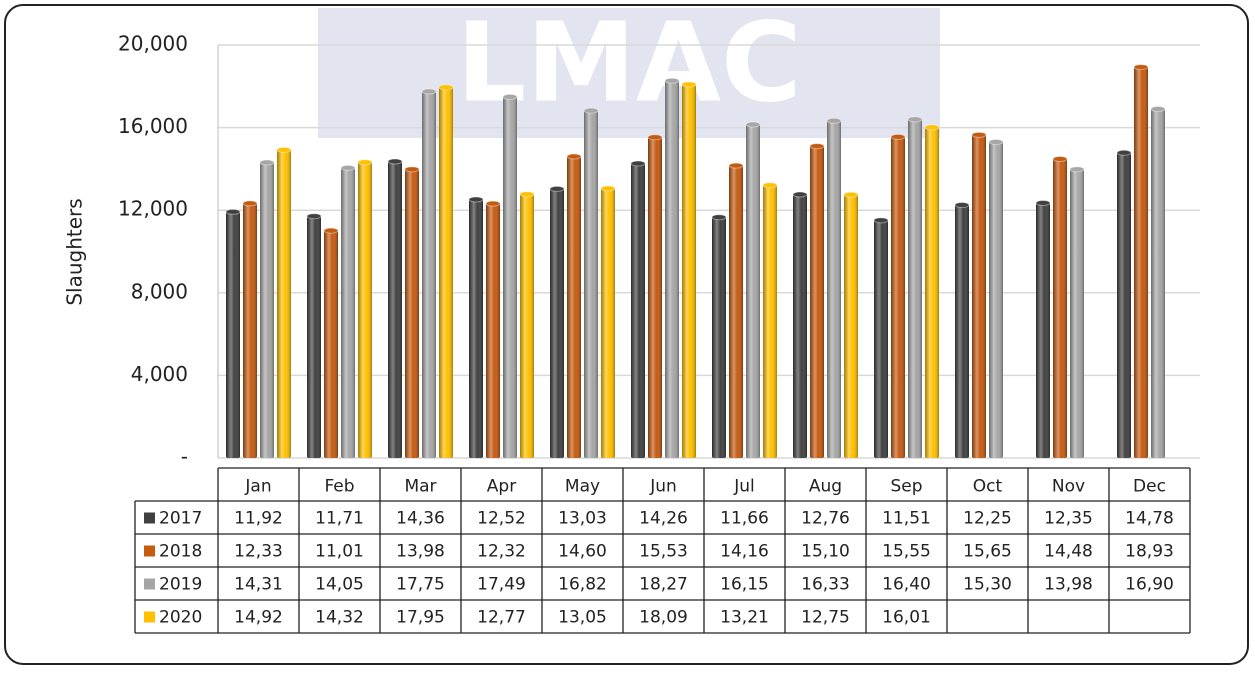 The height and width of the screenshot is (674, 1255). What do you see at coordinates (153, 44) in the screenshot?
I see `y-tick-label: 20,000` at bounding box center [153, 44].